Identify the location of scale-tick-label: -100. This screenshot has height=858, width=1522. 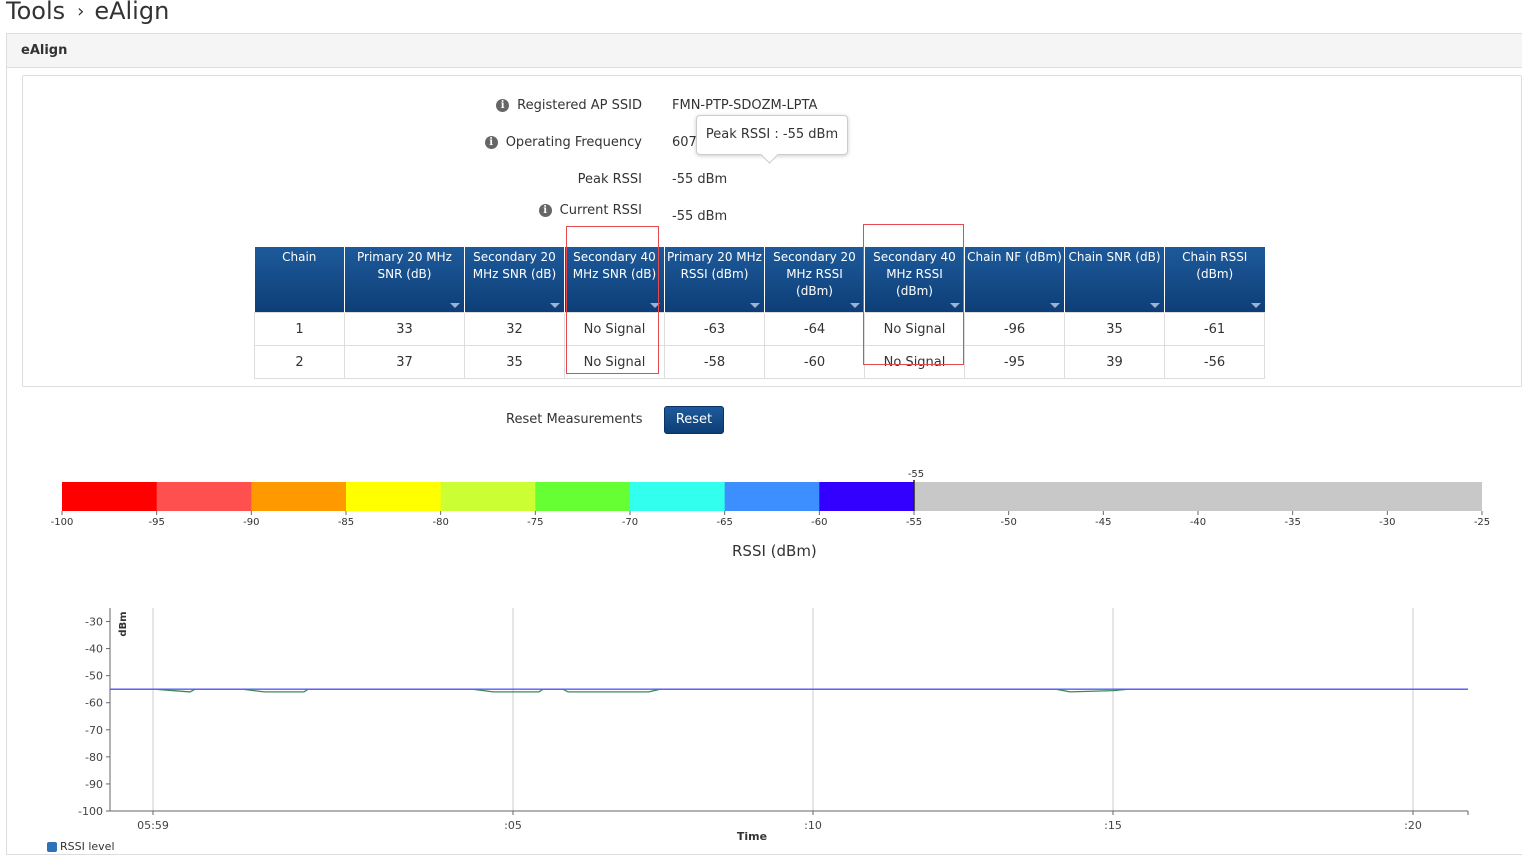
(62, 522).